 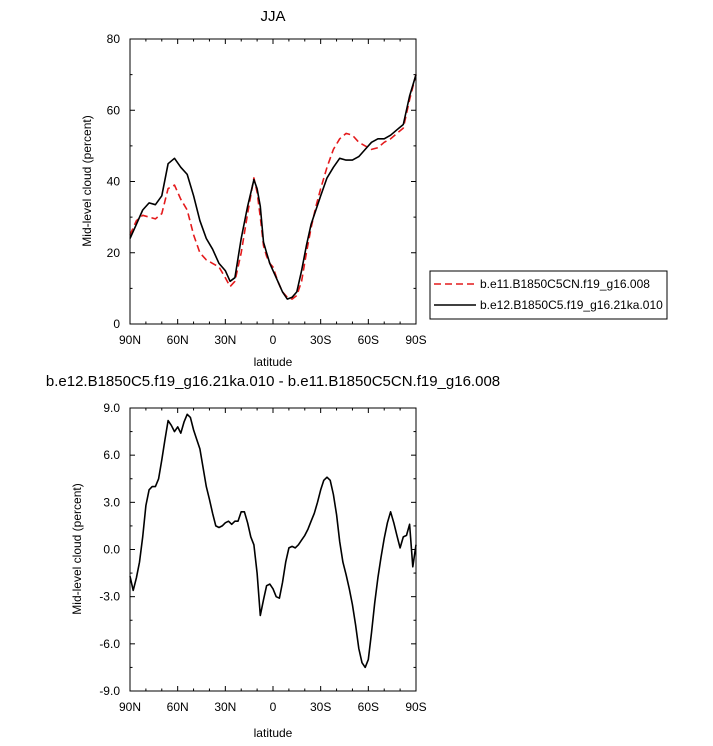 I want to click on top-y-axis-label: Mid-level cloud (percent), so click(x=87, y=180).